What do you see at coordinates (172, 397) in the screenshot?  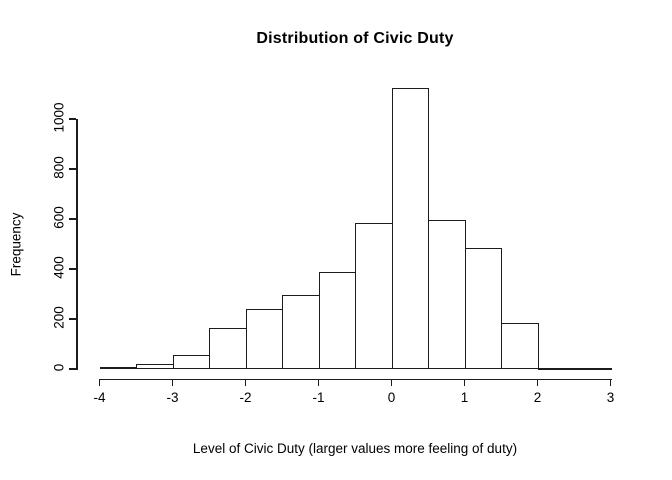 I see `x-tick-label: -3` at bounding box center [172, 397].